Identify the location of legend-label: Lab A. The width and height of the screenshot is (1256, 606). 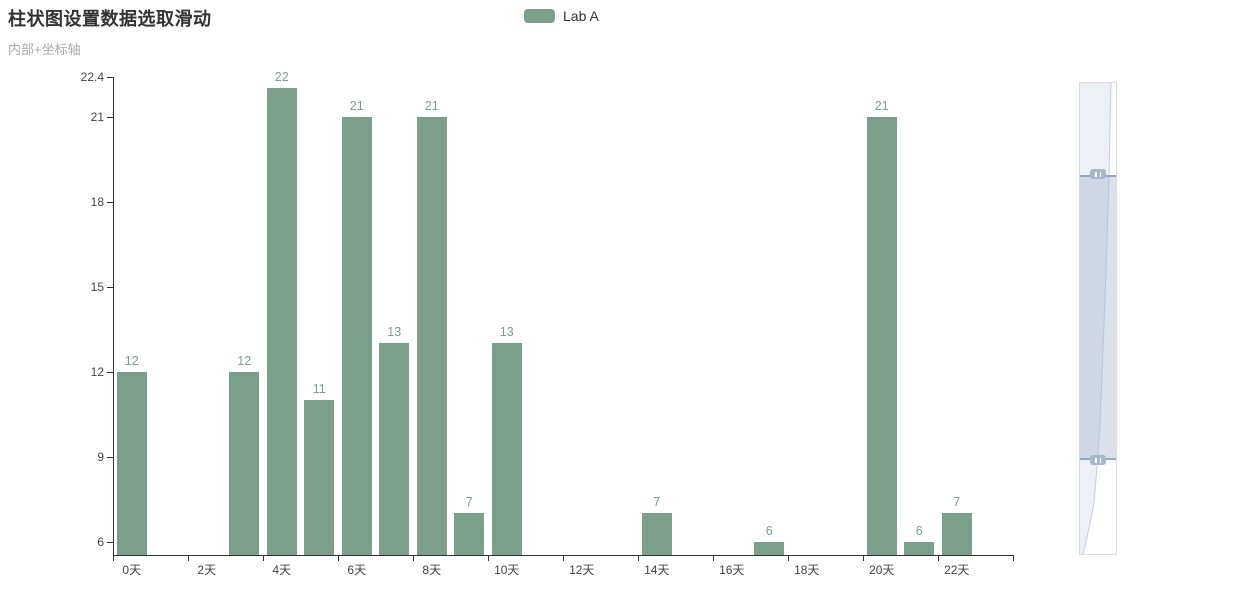
(581, 16).